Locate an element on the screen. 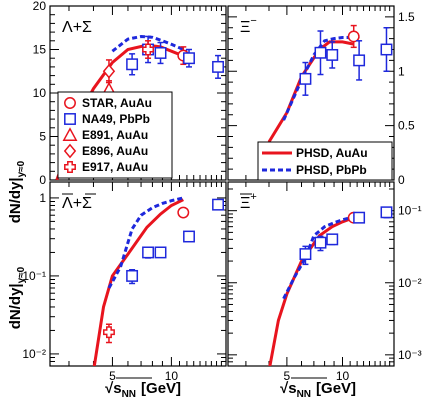 The image size is (436, 403). y-tick-label: 5 is located at coordinates (42, 137).